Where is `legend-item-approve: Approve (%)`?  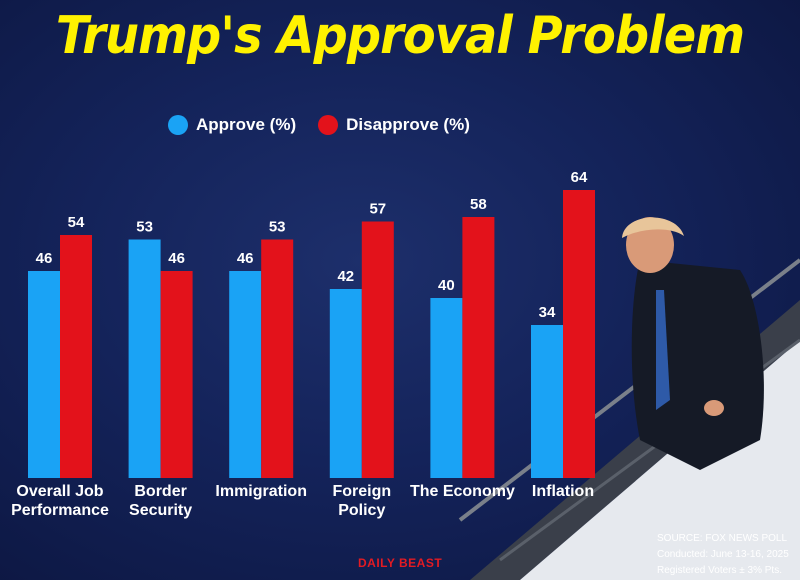 legend-item-approve: Approve (%) is located at coordinates (232, 125).